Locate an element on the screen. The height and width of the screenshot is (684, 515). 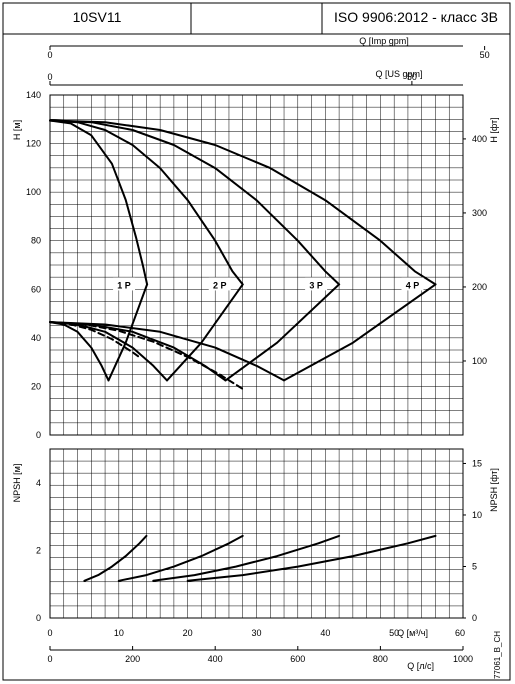
head-ytick-label: 60 is located at coordinates (36, 289).